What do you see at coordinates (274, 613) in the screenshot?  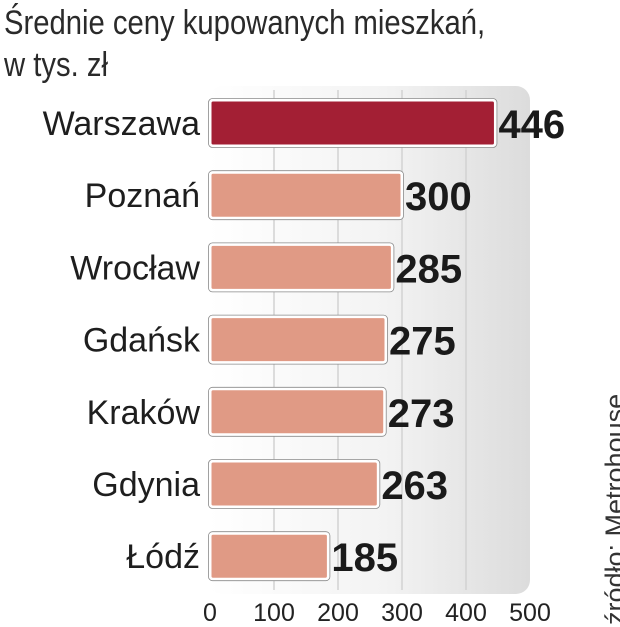 I see `x-tick-label: 100` at bounding box center [274, 613].